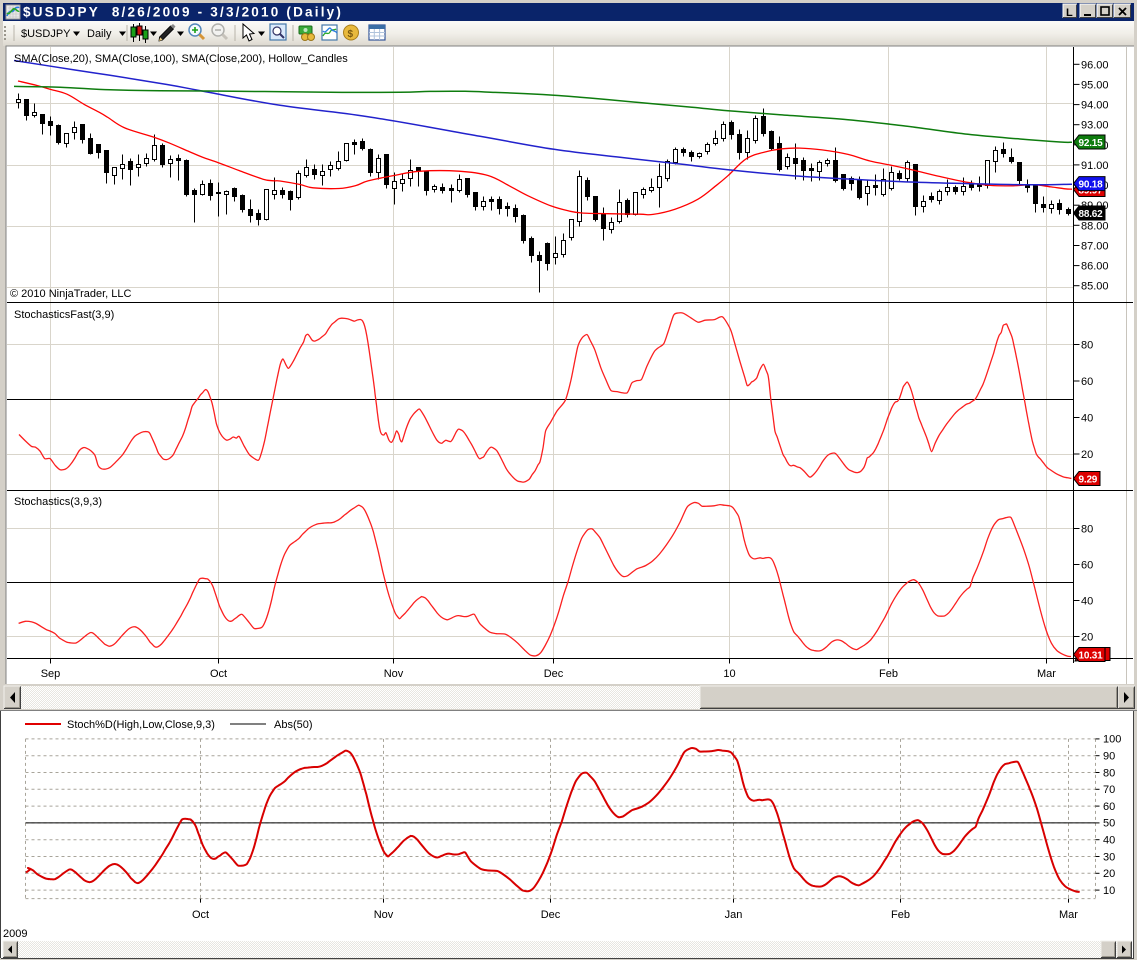 This screenshot has height=960, width=1137. Describe the element at coordinates (734, 915) in the screenshot. I see `svg-text: Jan` at that location.